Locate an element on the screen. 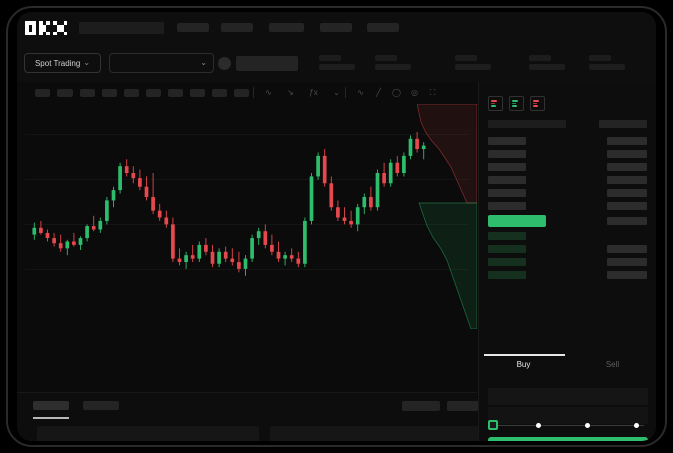 The width and height of the screenshot is (673, 453). chart-style-icon: ↘ is located at coordinates (290, 92).